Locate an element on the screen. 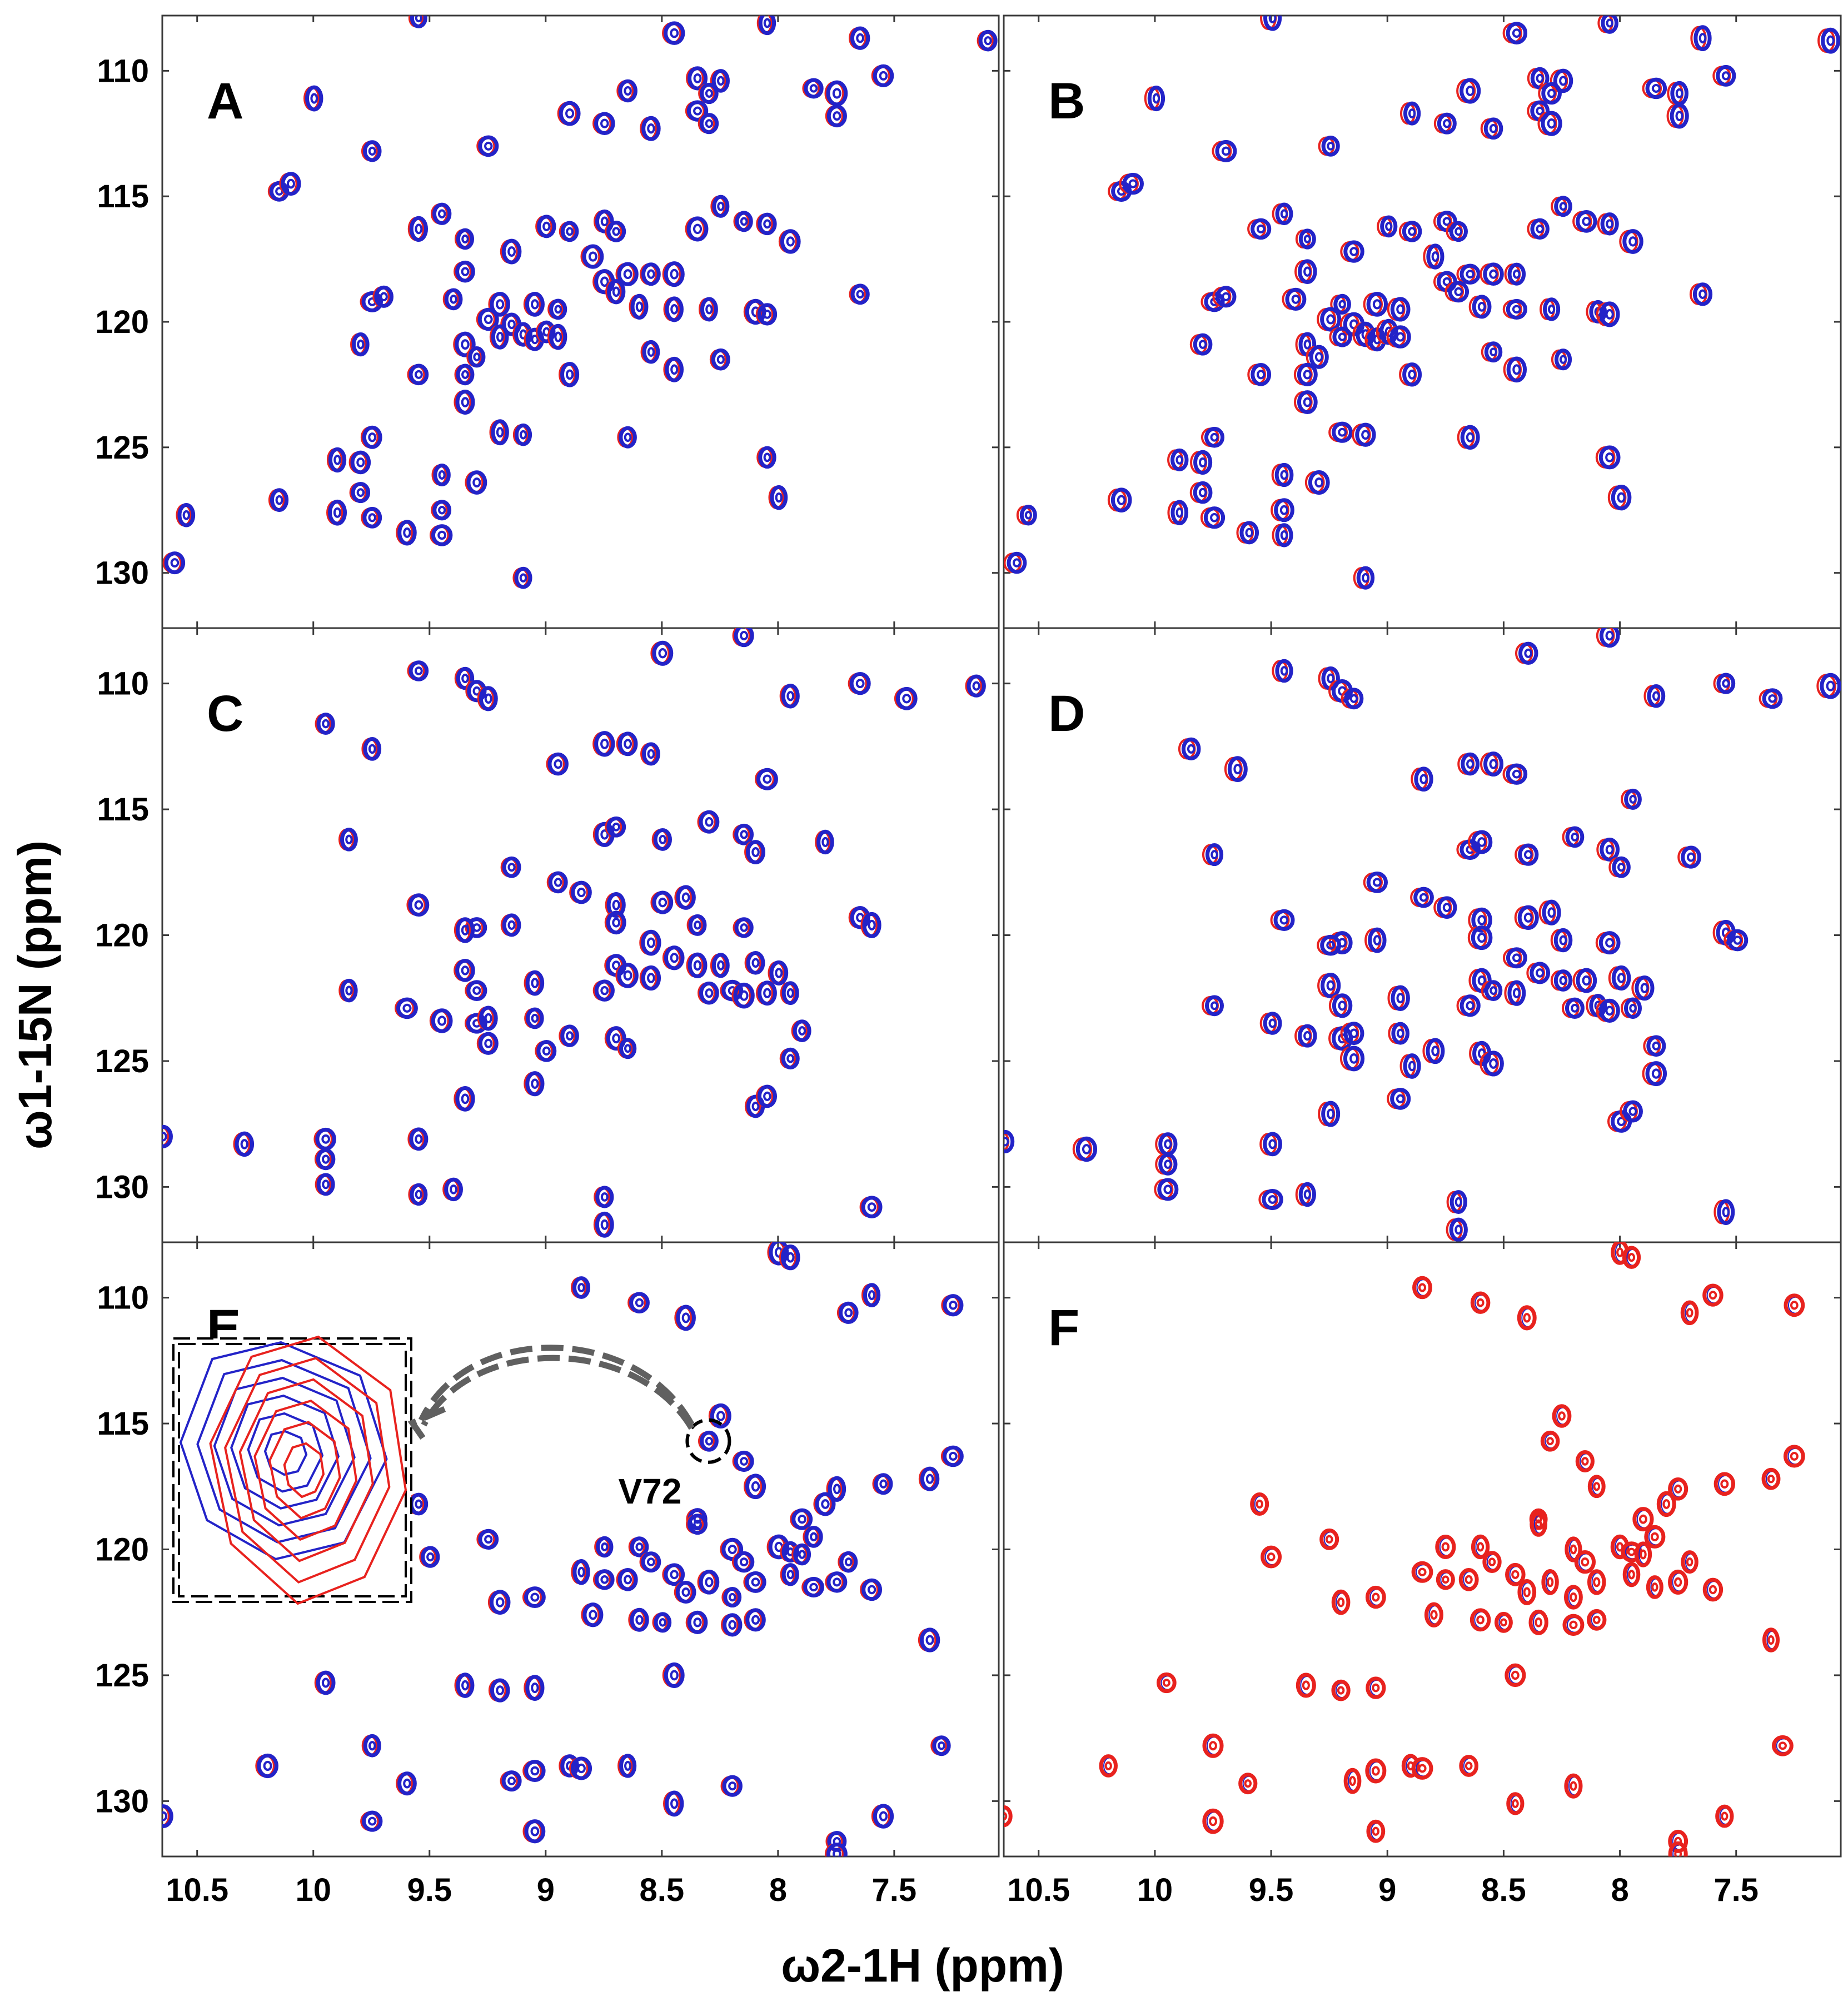 The image size is (1848, 2001). zoom-inset is located at coordinates (292, 1470).